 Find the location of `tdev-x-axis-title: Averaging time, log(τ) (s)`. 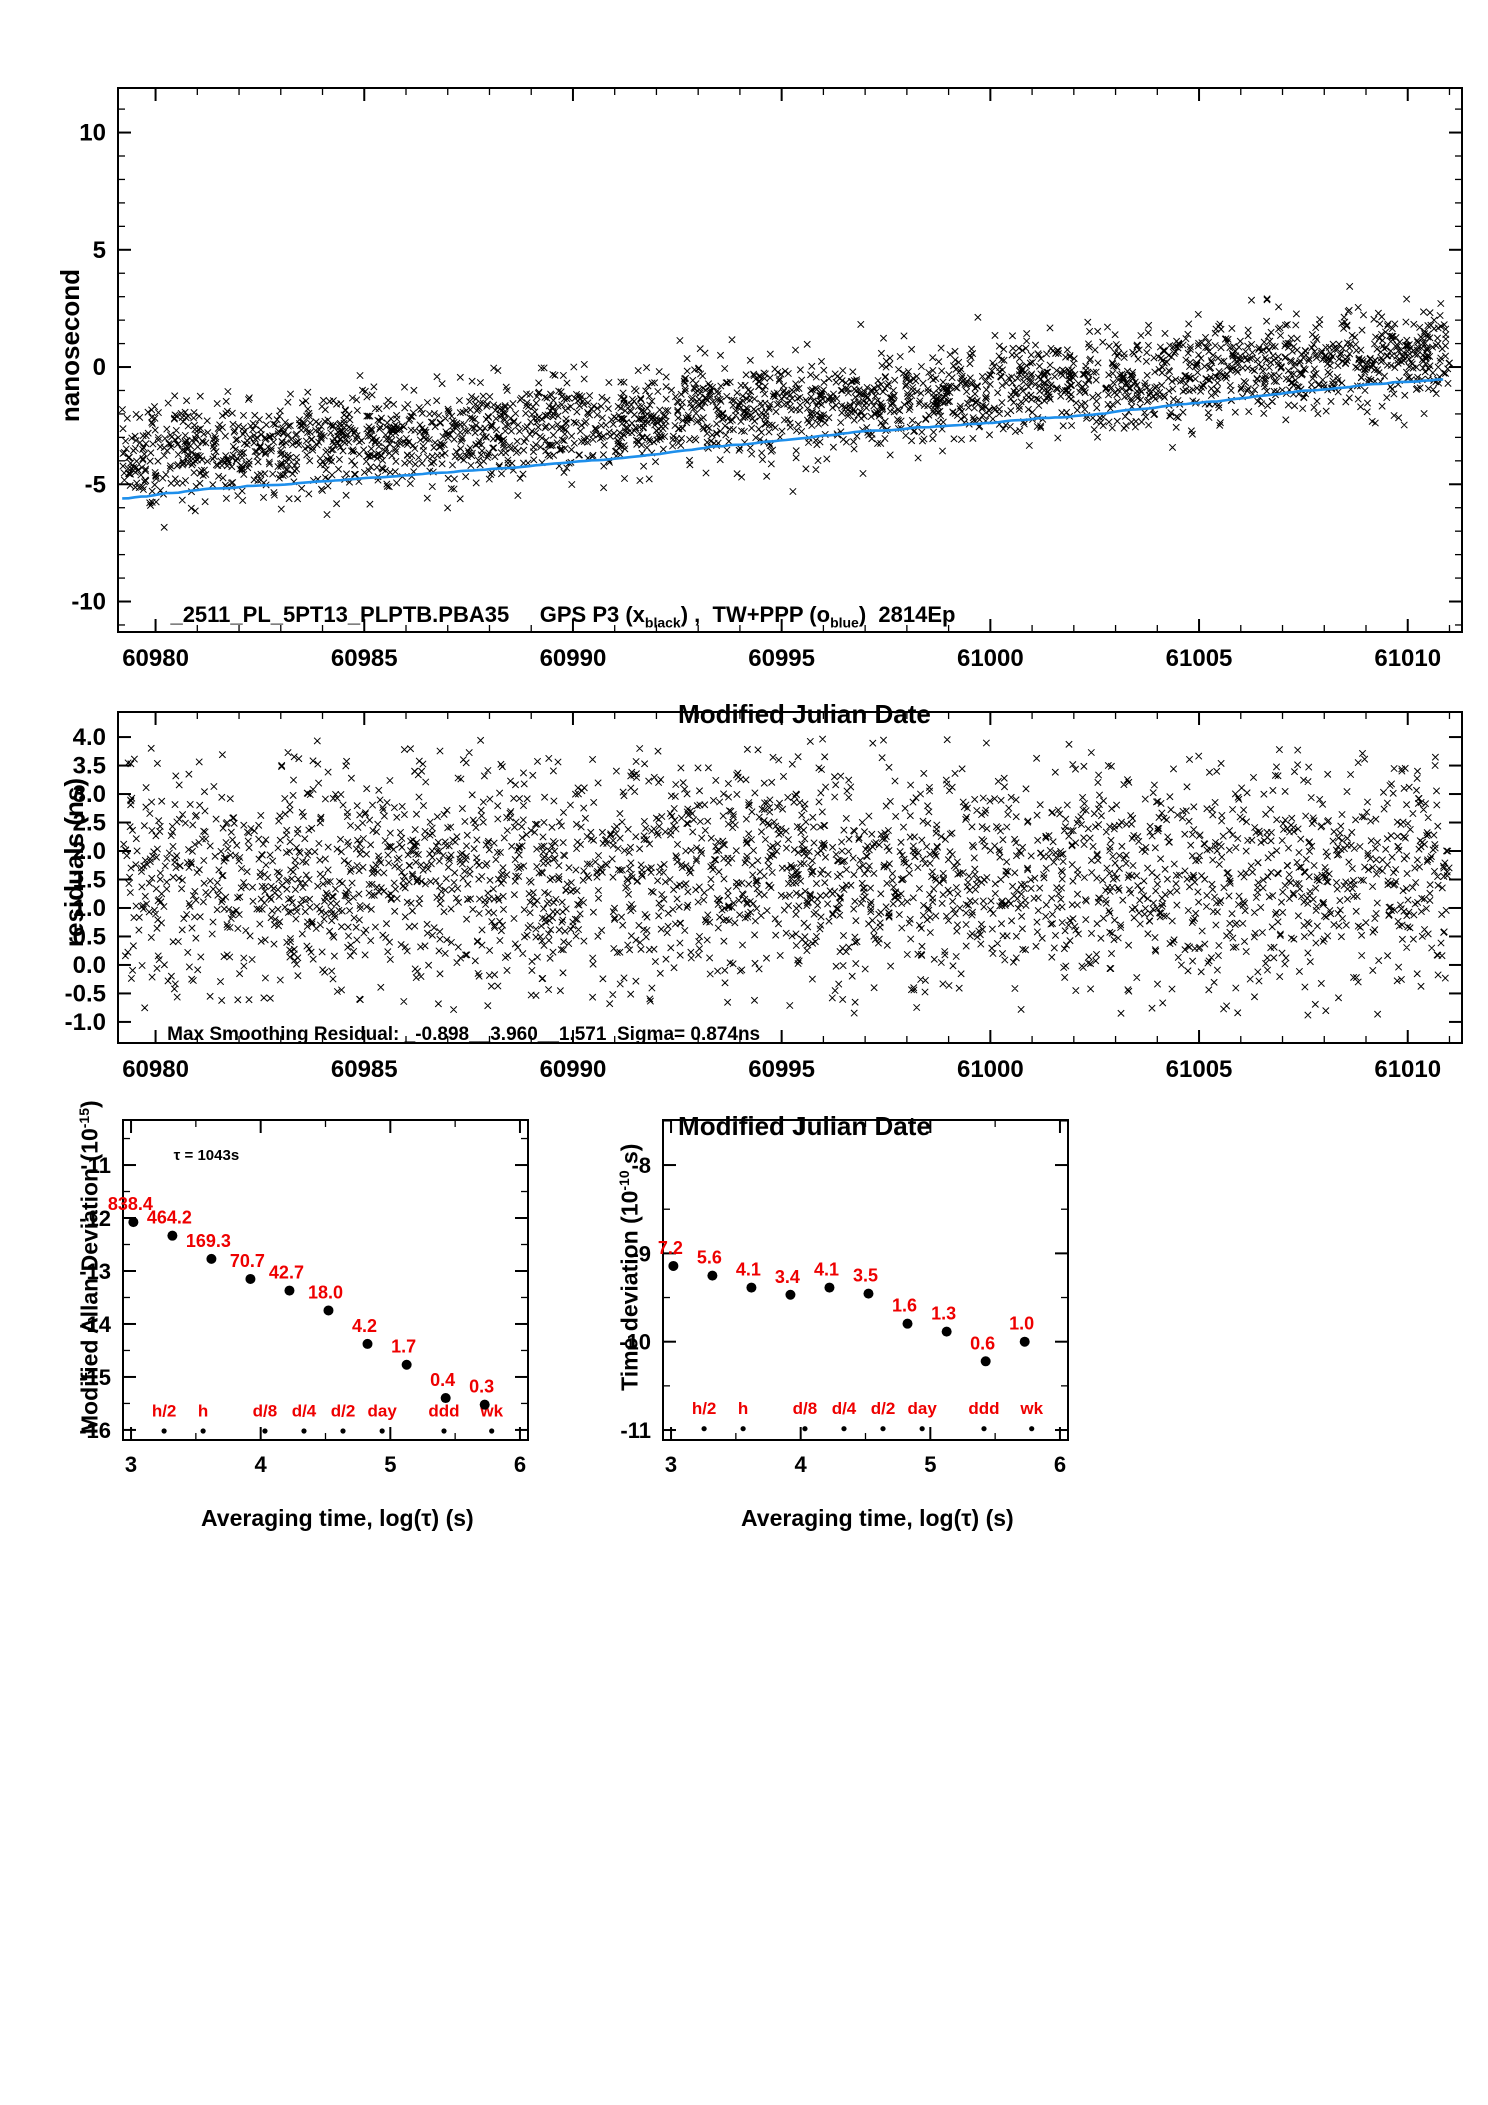

tdev-x-axis-title: Averaging time, log(τ) (s) is located at coordinates (865, 1518).